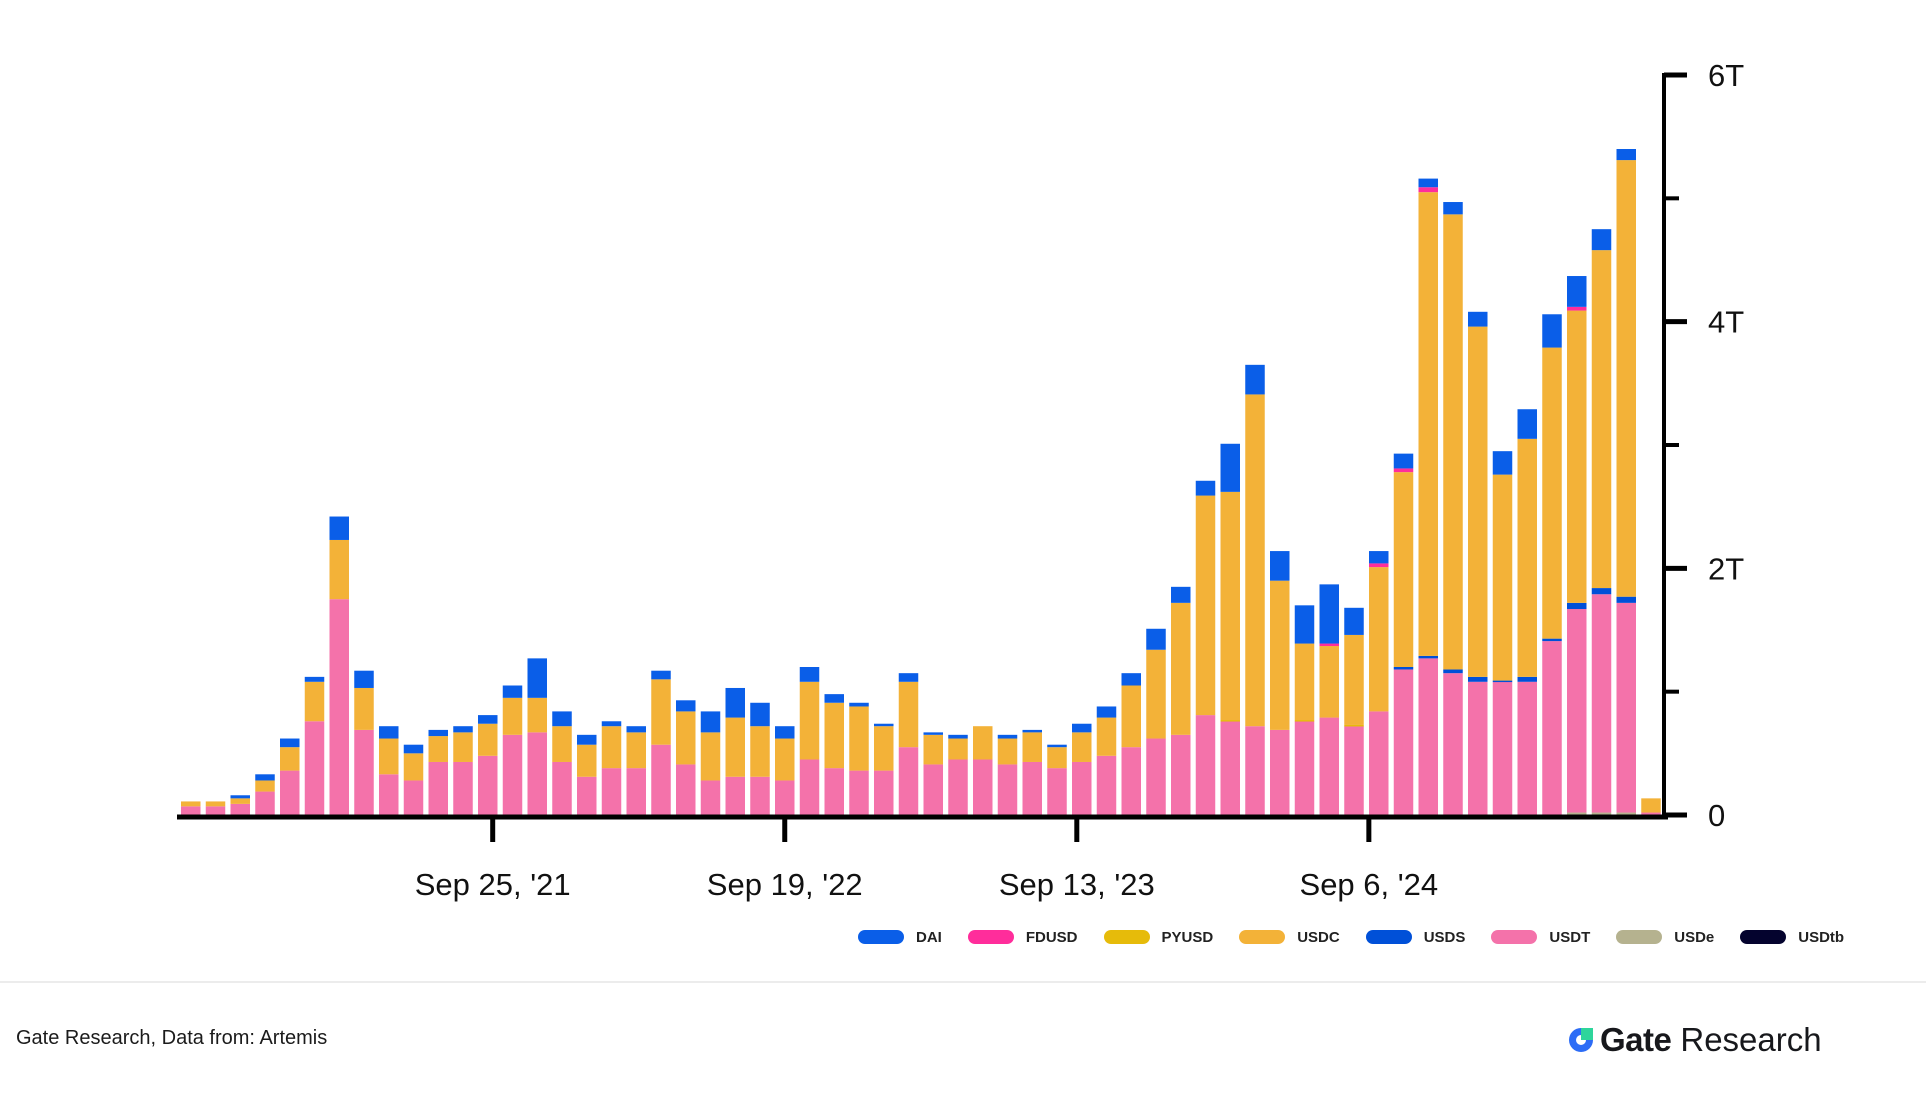 This screenshot has height=1098, width=1926. What do you see at coordinates (1289, 937) in the screenshot?
I see `legend-item-usdc: USDC` at bounding box center [1289, 937].